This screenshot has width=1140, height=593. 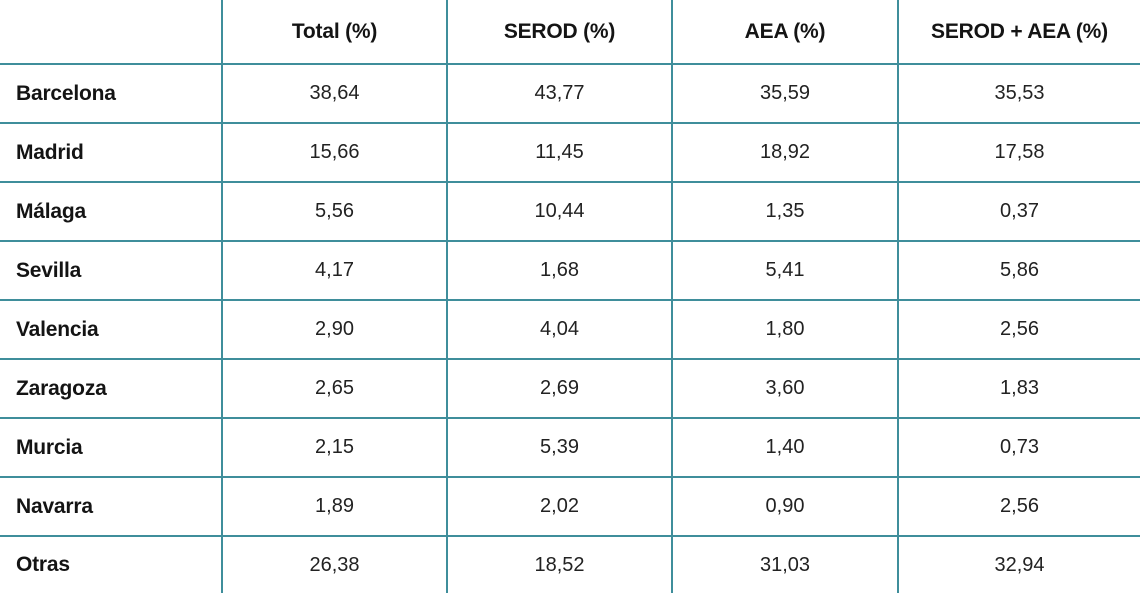 I want to click on row-label: Murcia, so click(x=111, y=447).